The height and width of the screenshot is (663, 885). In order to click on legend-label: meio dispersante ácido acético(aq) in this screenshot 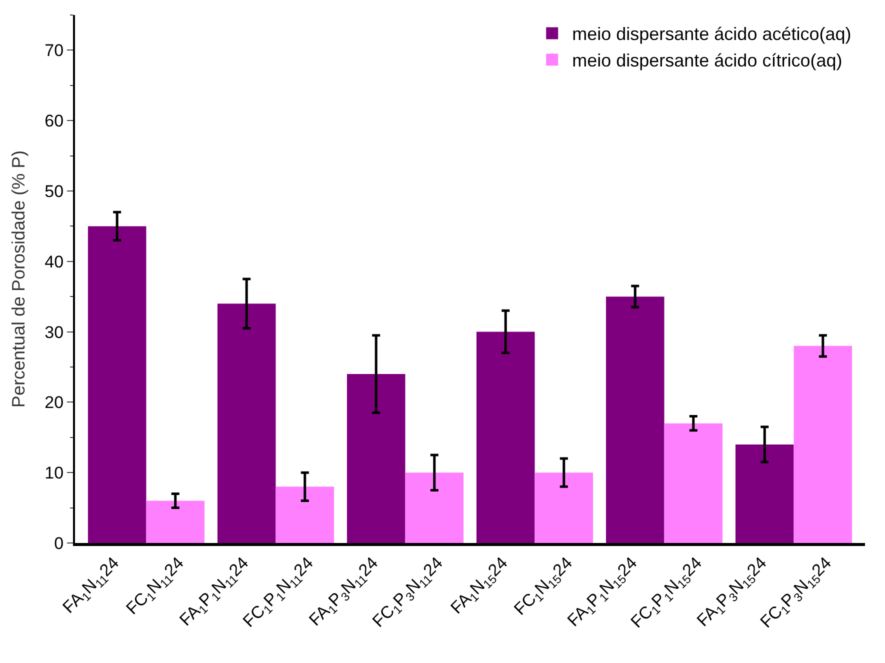, I will do `click(712, 34)`.